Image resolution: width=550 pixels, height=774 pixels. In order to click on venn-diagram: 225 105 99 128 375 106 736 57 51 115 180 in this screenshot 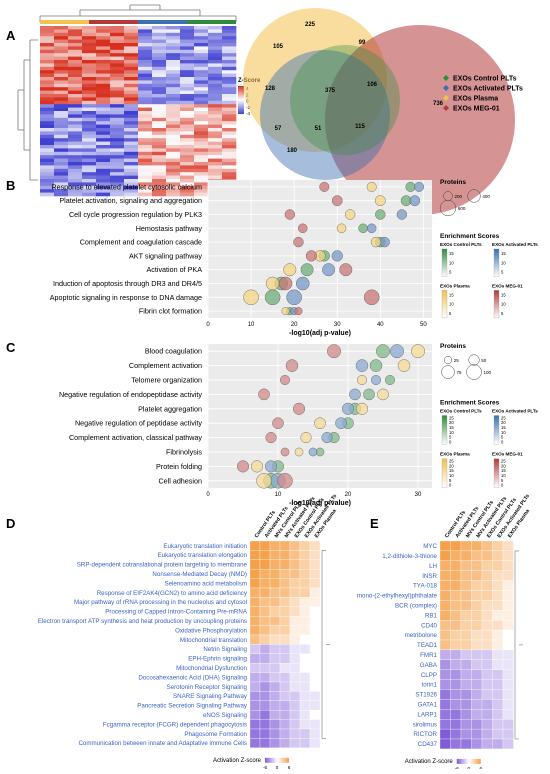, I will do `click(379, 111)`.